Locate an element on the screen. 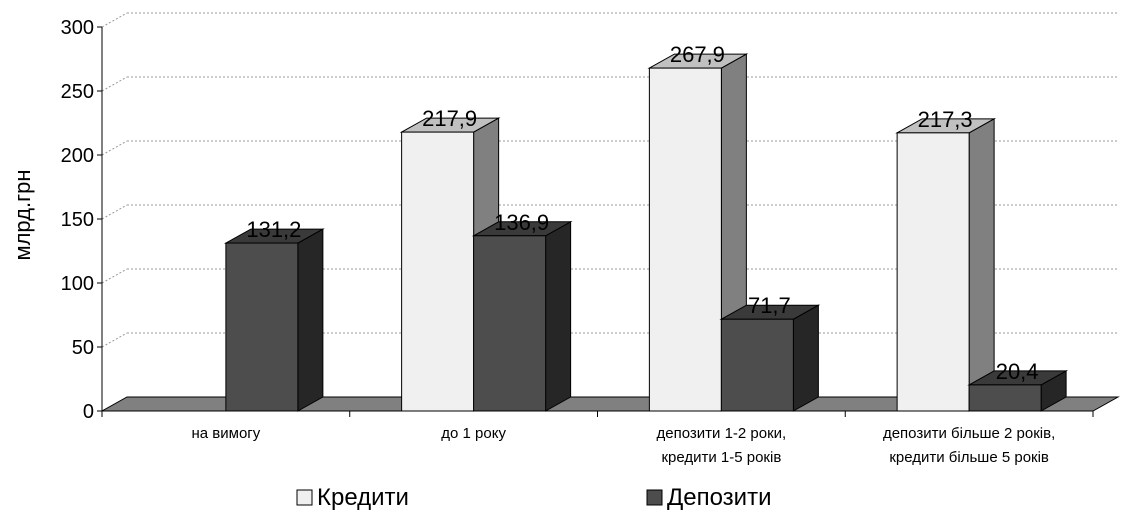  y-tick-label: 50 is located at coordinates (83, 348).